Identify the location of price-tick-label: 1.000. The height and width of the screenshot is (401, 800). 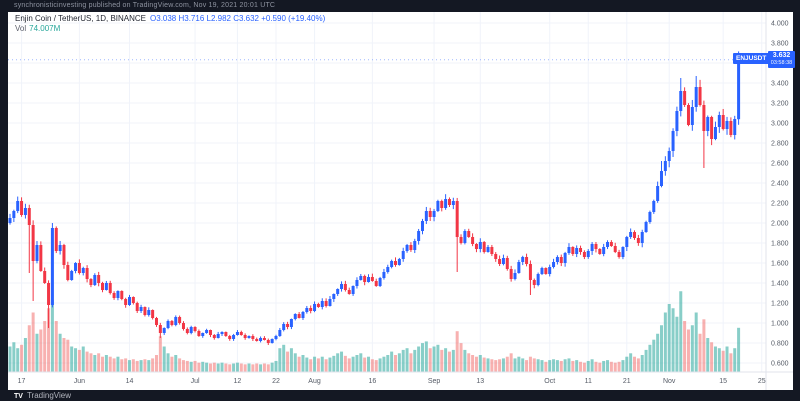
(780, 324).